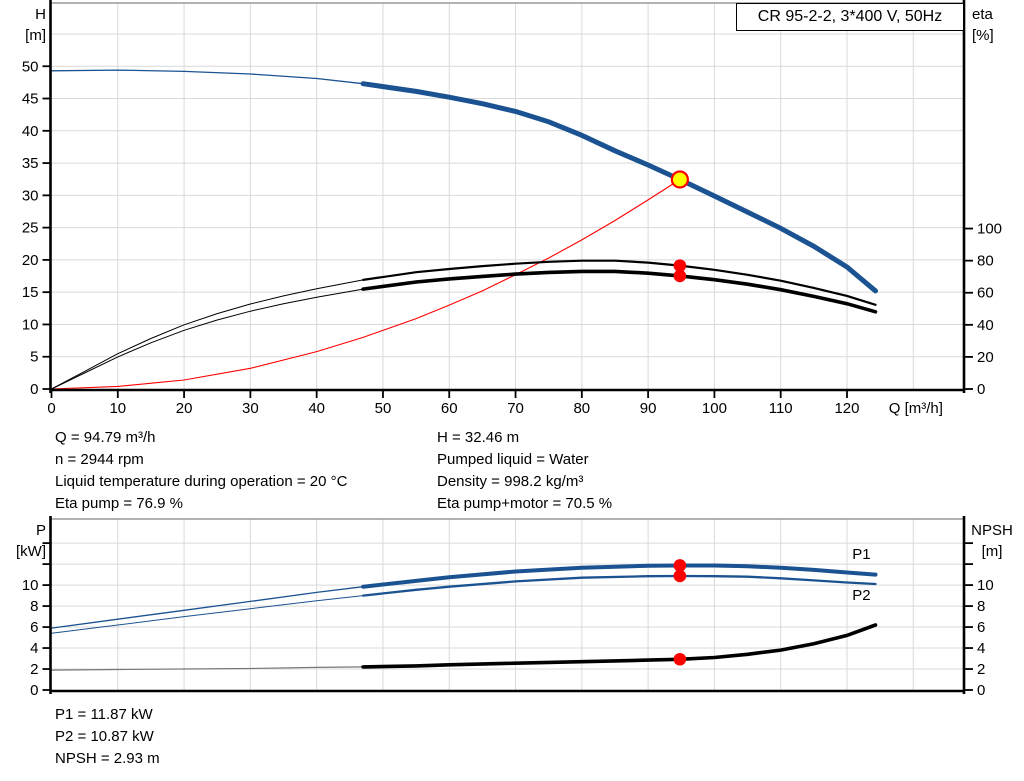  What do you see at coordinates (250, 408) in the screenshot?
I see `x-tick-30: 30` at bounding box center [250, 408].